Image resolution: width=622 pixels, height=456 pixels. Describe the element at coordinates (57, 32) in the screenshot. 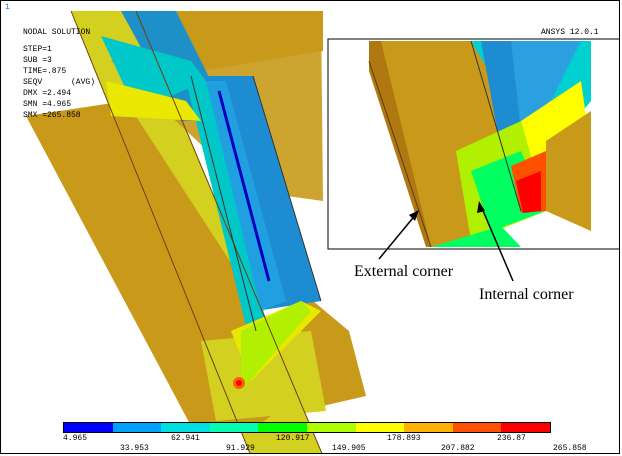

I see `plot-title: NODAL SOLUTION` at that location.